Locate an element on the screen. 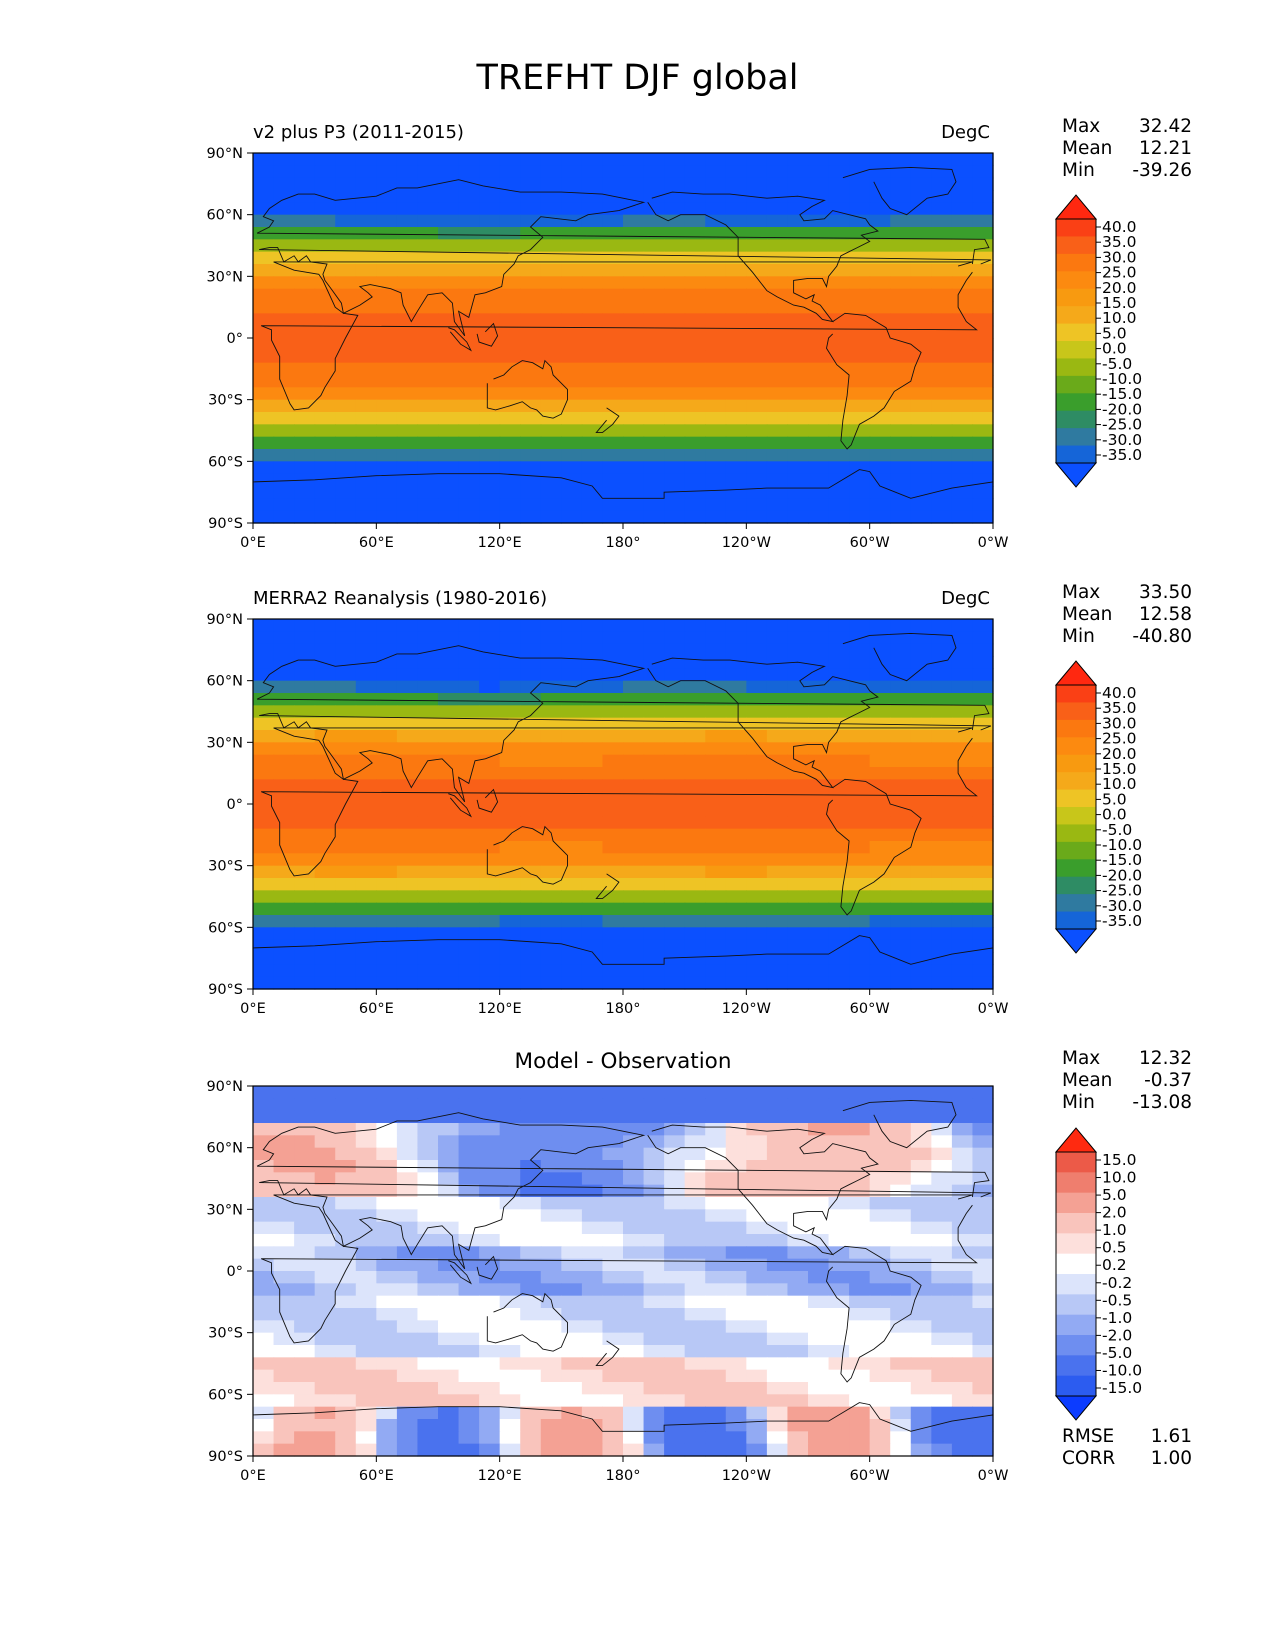  colorbar-extend-top is located at coordinates (1076, 673).